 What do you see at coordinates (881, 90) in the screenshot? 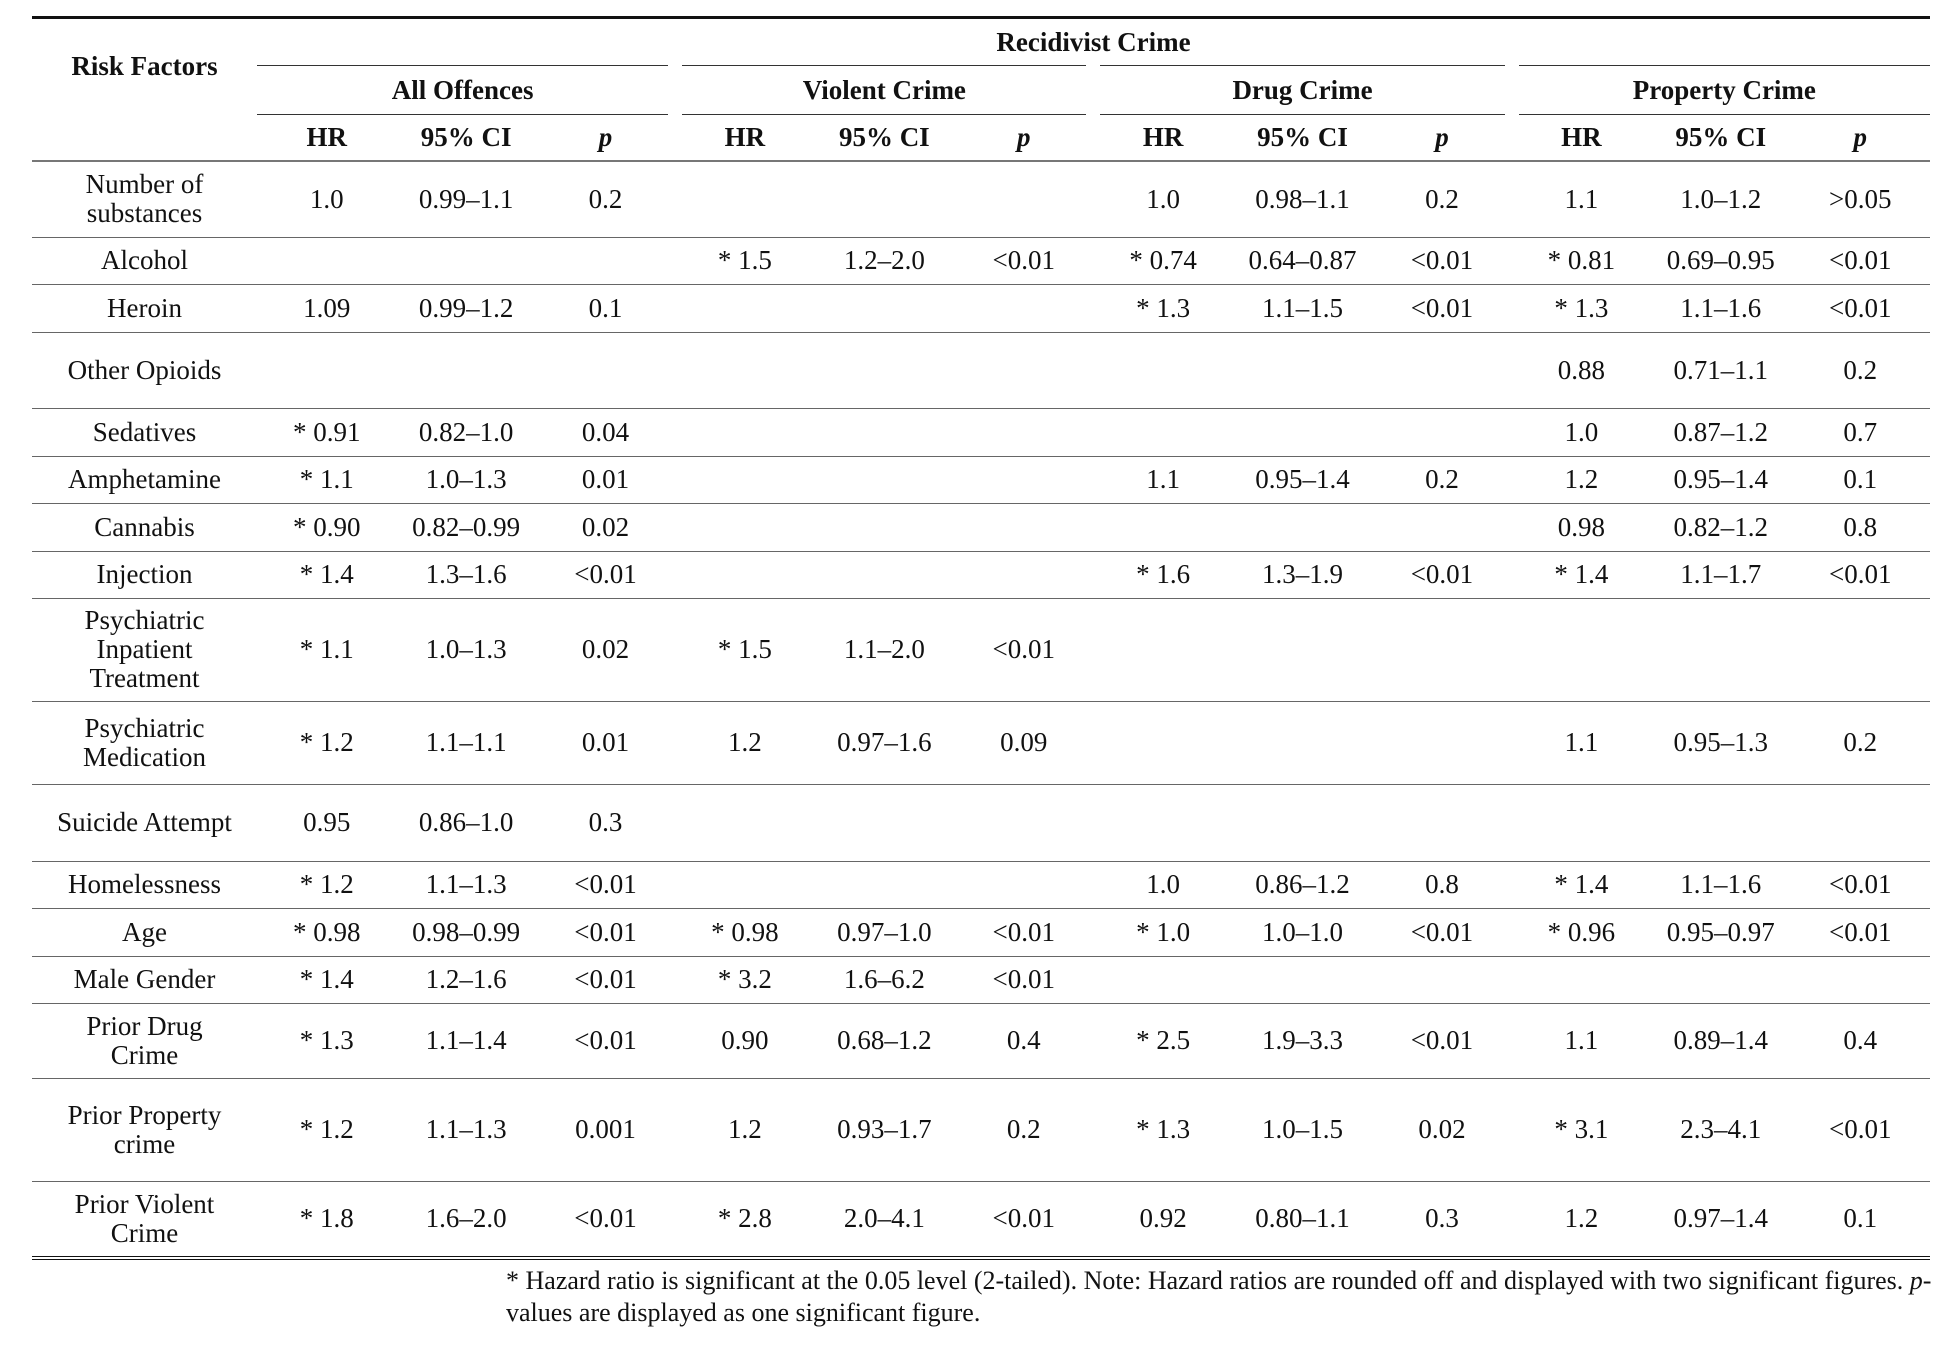
I see `group-header: Violent Crime` at bounding box center [881, 90].